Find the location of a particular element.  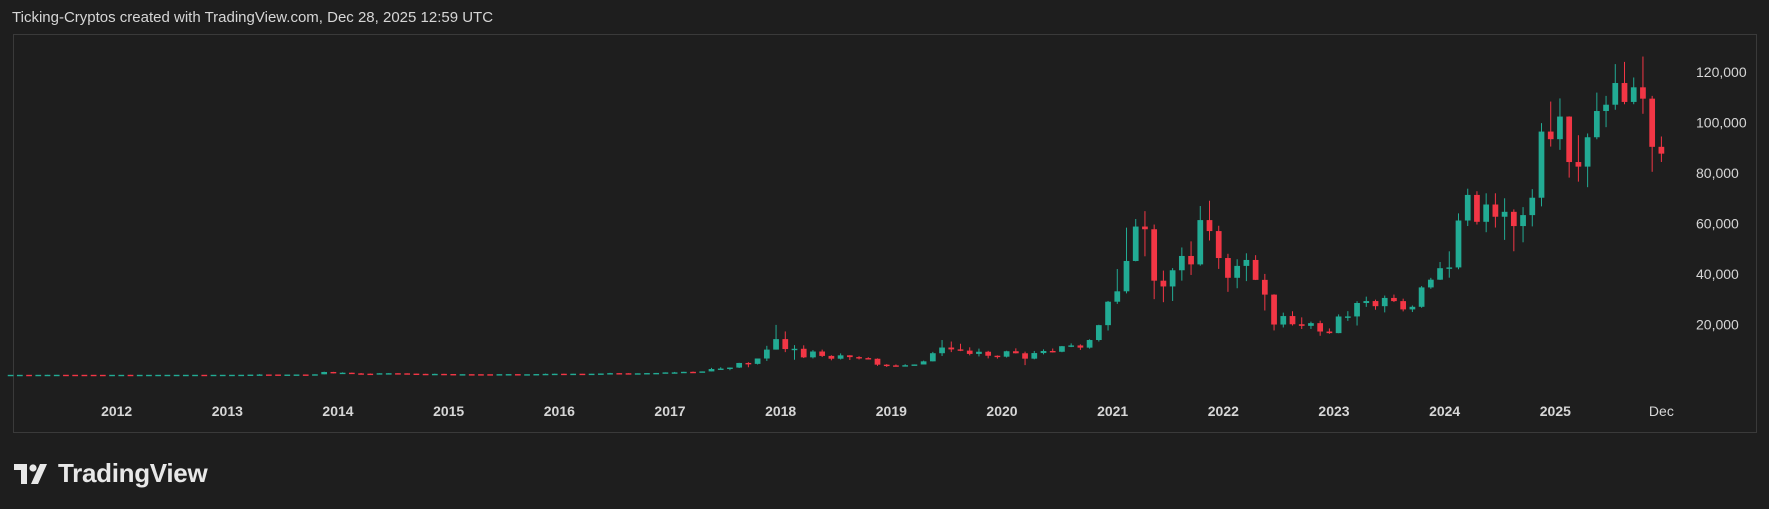

price-axis: 20,000 40,000 60,000 80,000 100,000 120,000 is located at coordinates (1721, 198).